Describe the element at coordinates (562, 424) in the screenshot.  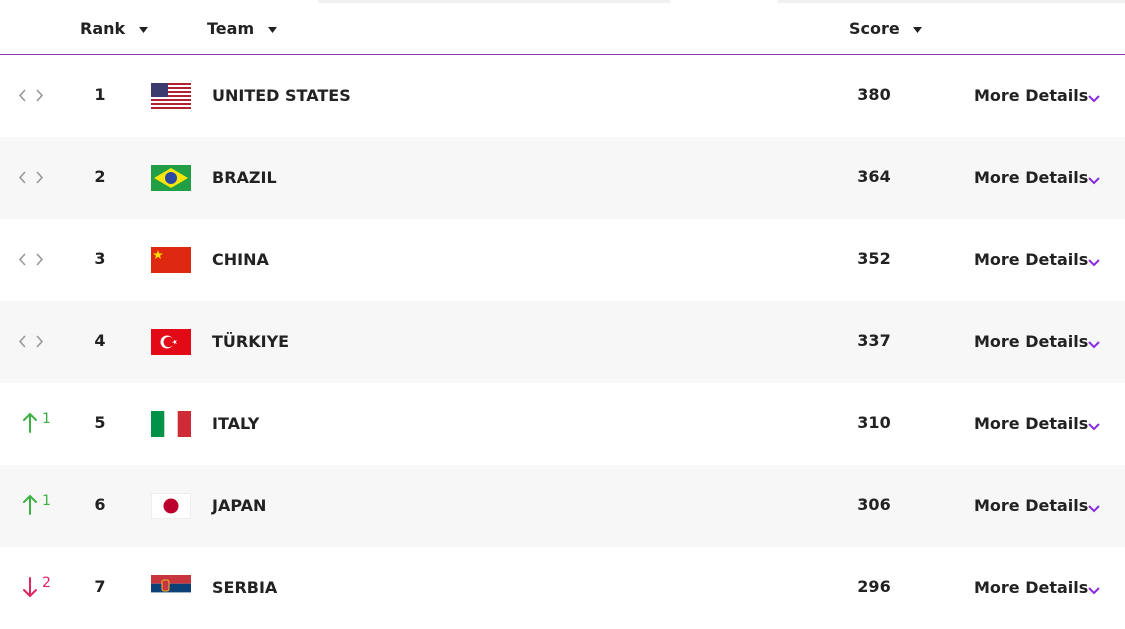
I see `table-row: 1 5 ITALY 310 More Details` at that location.